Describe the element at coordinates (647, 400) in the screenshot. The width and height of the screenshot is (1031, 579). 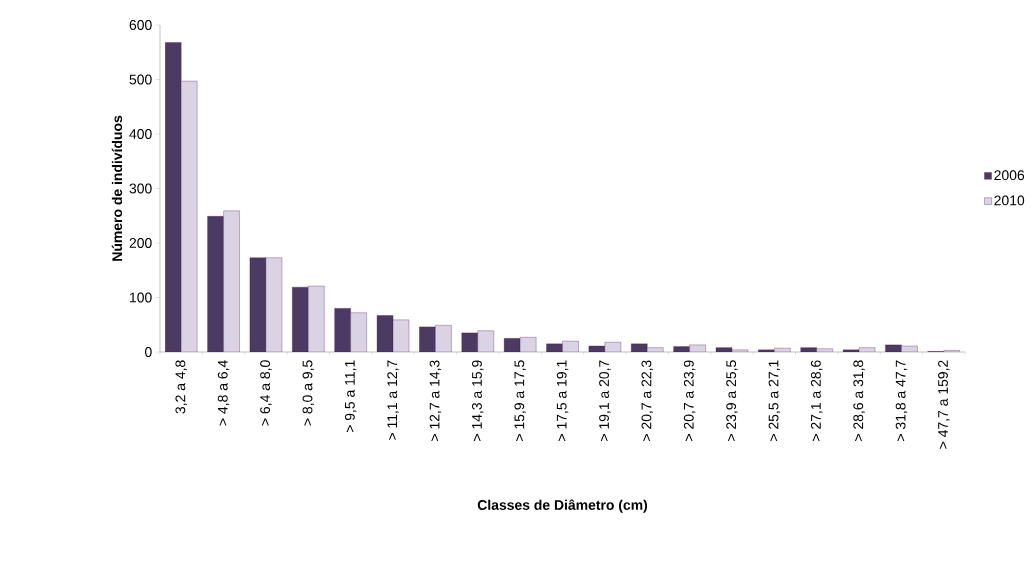
I see `x-tick-label: > 20,7 a 22,3` at that location.